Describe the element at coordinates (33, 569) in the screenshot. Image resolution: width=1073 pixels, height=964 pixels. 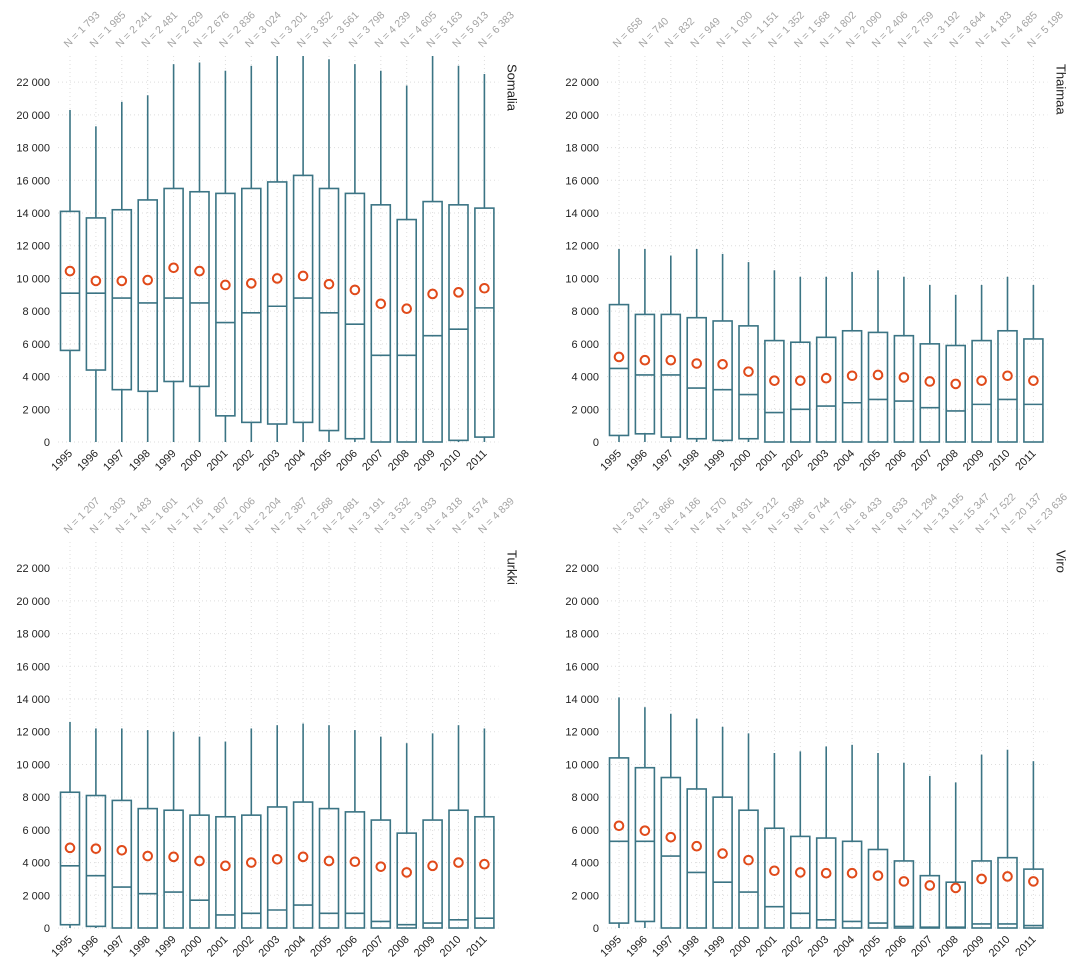
I see `y-tick-label: 22 000` at that location.